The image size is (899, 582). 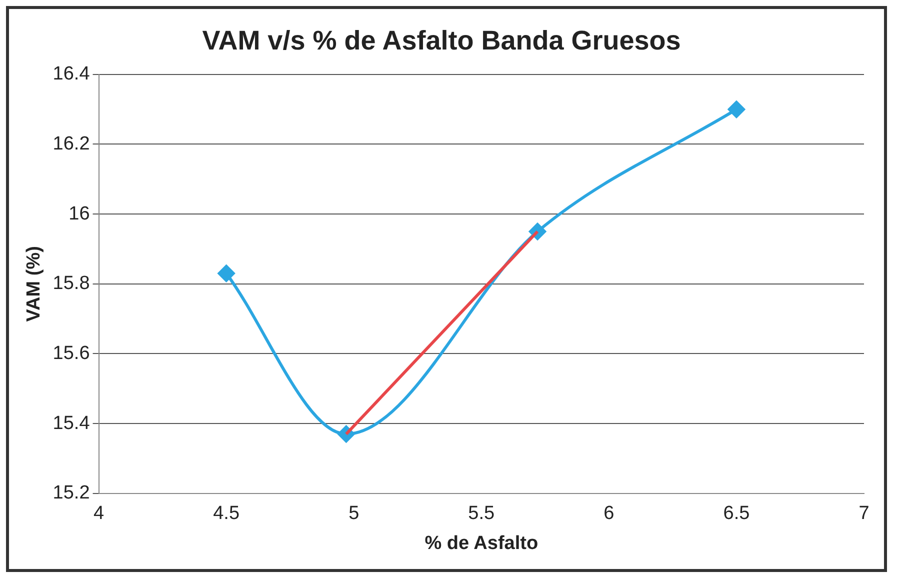 What do you see at coordinates (481, 543) in the screenshot?
I see `x-axis-title: % de Asfalto` at bounding box center [481, 543].